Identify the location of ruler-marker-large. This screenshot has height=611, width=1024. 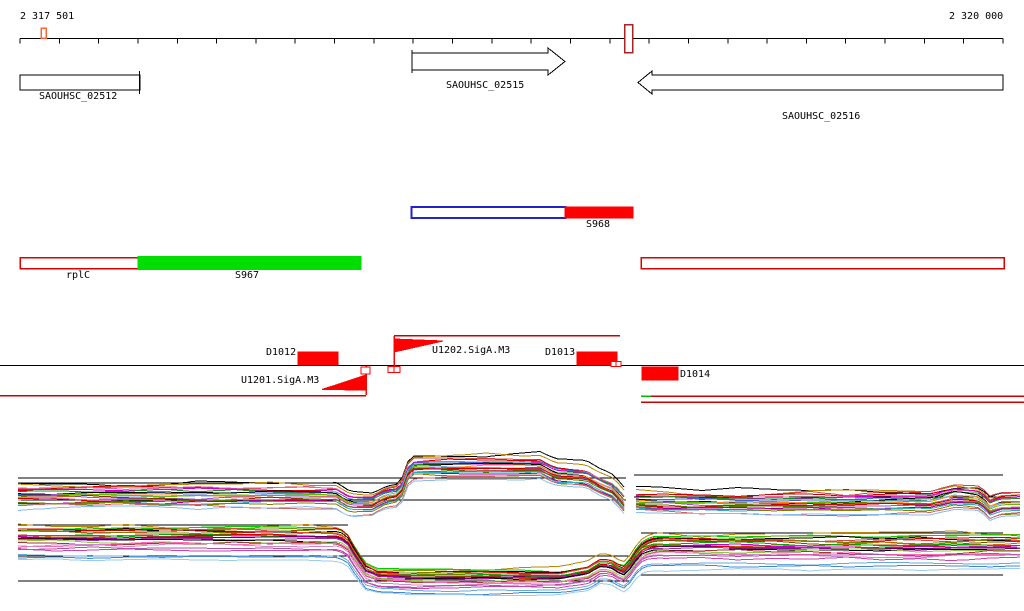
(628, 38).